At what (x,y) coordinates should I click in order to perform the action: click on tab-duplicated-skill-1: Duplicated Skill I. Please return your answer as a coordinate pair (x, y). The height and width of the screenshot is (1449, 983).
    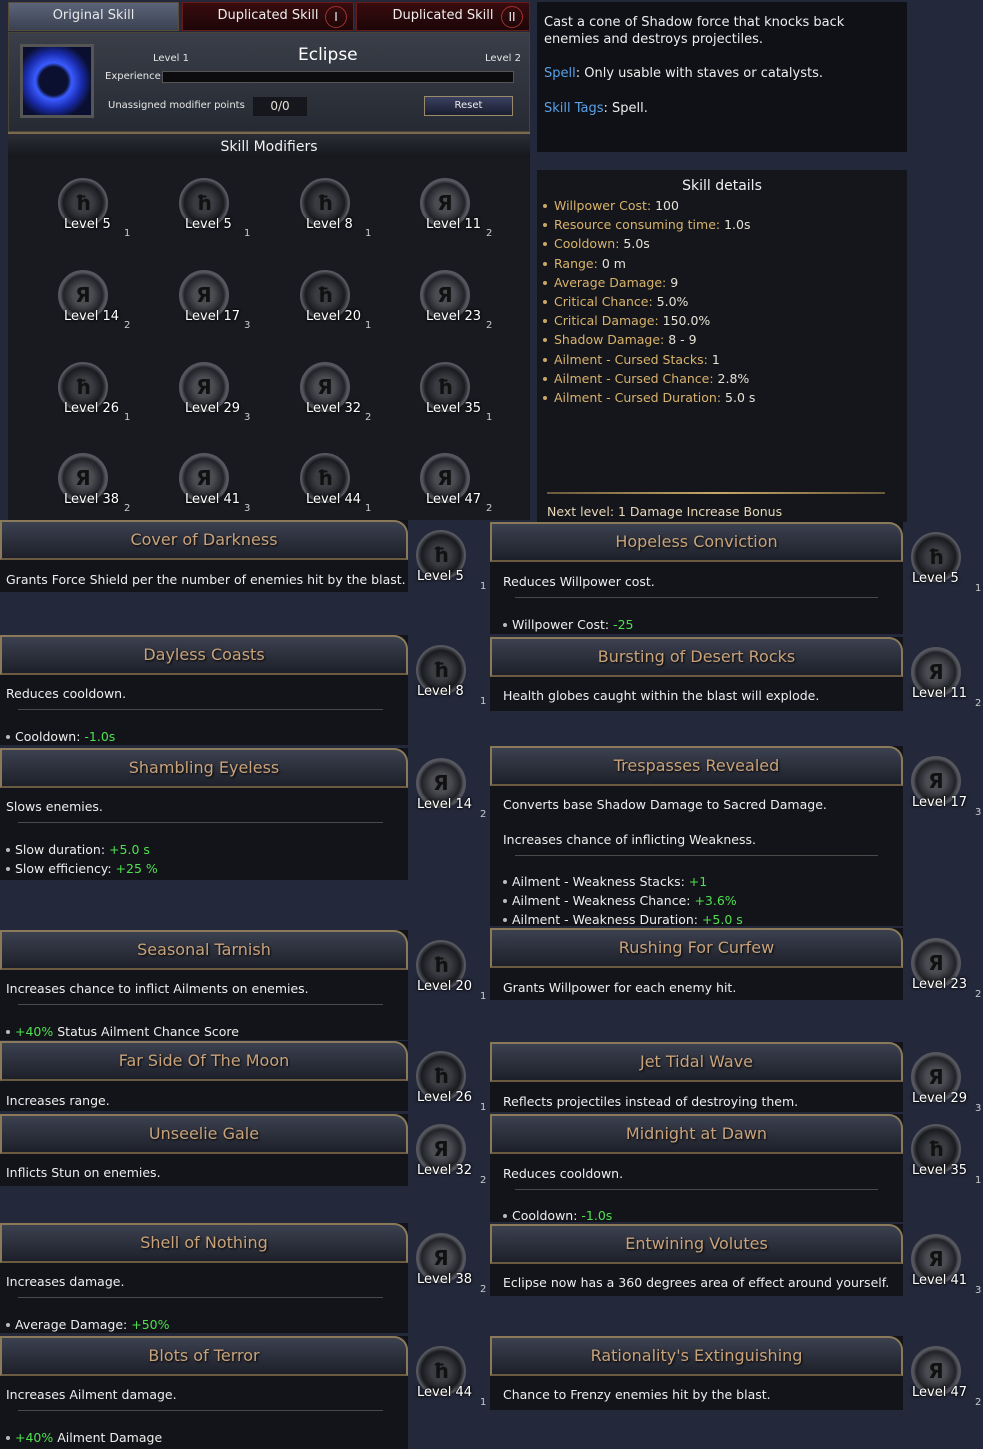
    Looking at the image, I should click on (268, 16).